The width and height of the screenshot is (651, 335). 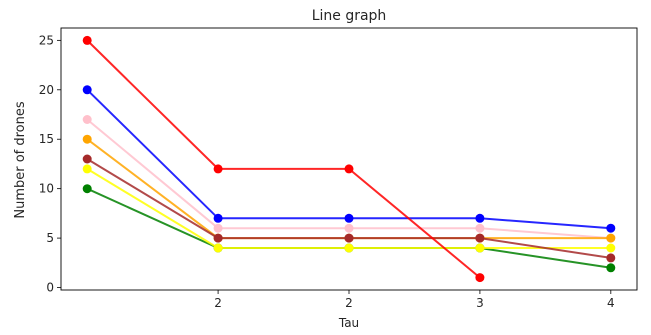 What do you see at coordinates (46, 40) in the screenshot?
I see `y-tick-label: 25` at bounding box center [46, 40].